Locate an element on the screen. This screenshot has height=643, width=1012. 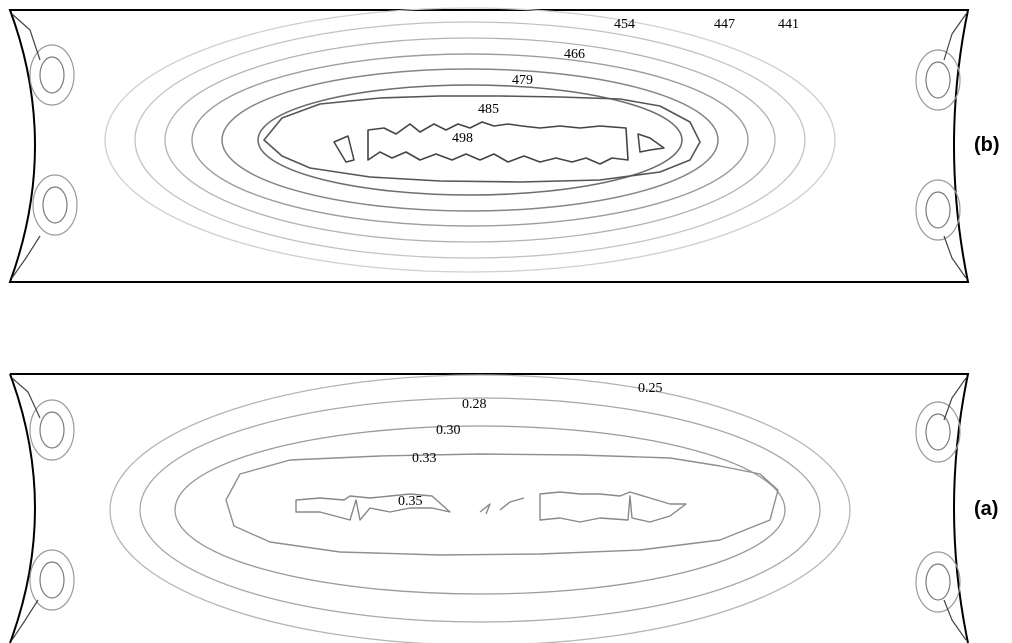
contour-a-edge-r2 is located at coordinates (938, 432).